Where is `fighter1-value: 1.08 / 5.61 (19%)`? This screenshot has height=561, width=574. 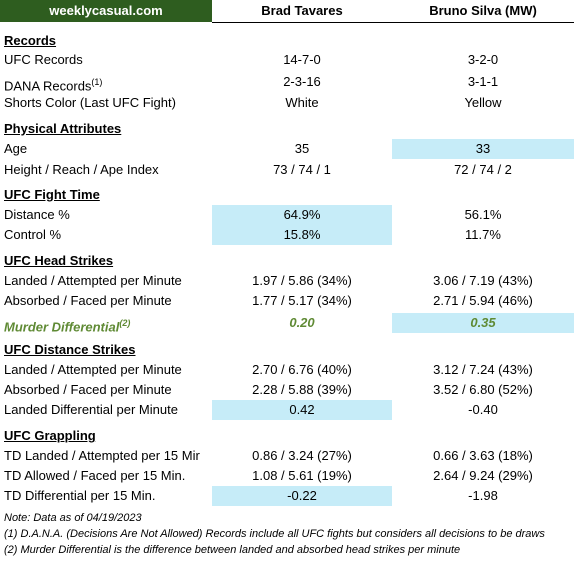 fighter1-value: 1.08 / 5.61 (19%) is located at coordinates (302, 475).